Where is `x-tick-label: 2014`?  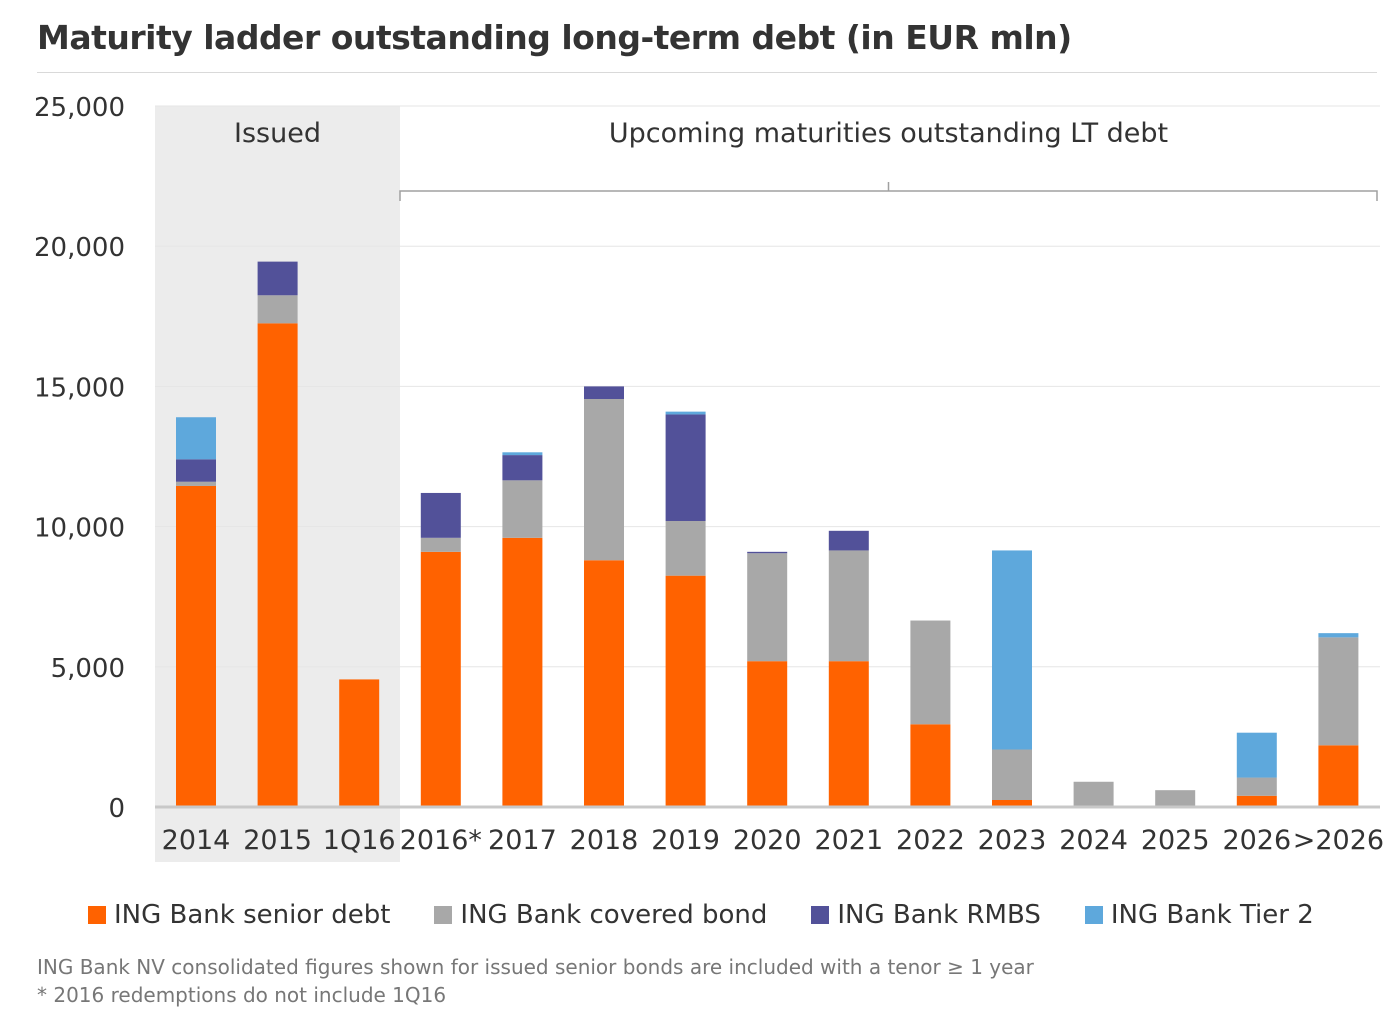
x-tick-label: 2014 is located at coordinates (196, 840).